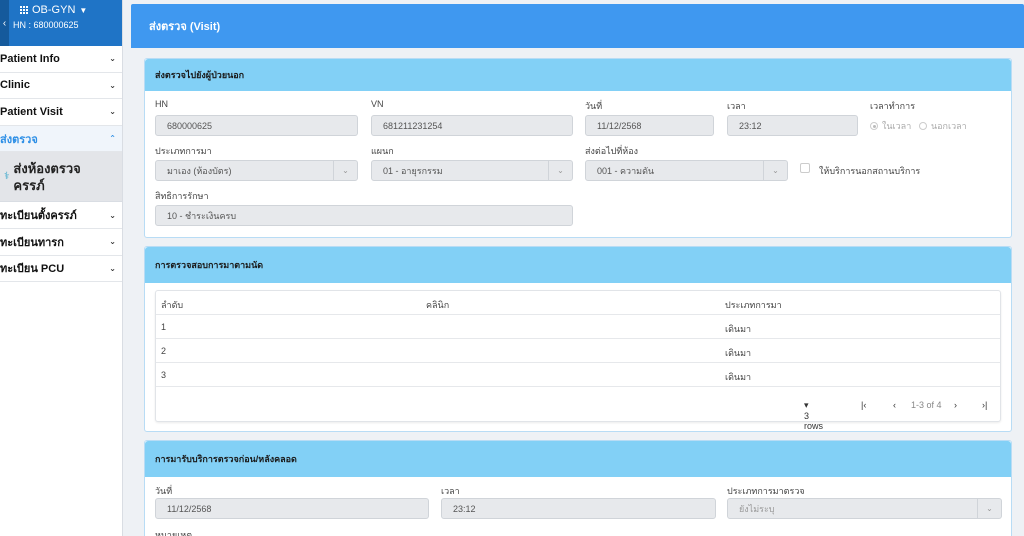 This screenshot has height=536, width=1024. I want to click on stethoscope-icon: ⚕, so click(7, 177).